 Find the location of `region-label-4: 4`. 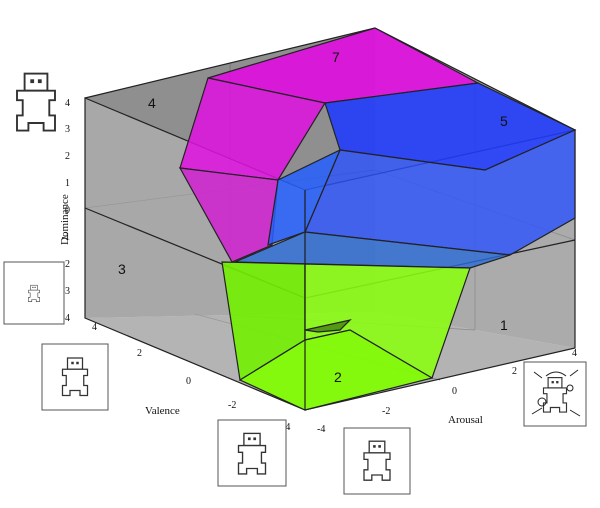

region-label-4: 4 is located at coordinates (152, 103).